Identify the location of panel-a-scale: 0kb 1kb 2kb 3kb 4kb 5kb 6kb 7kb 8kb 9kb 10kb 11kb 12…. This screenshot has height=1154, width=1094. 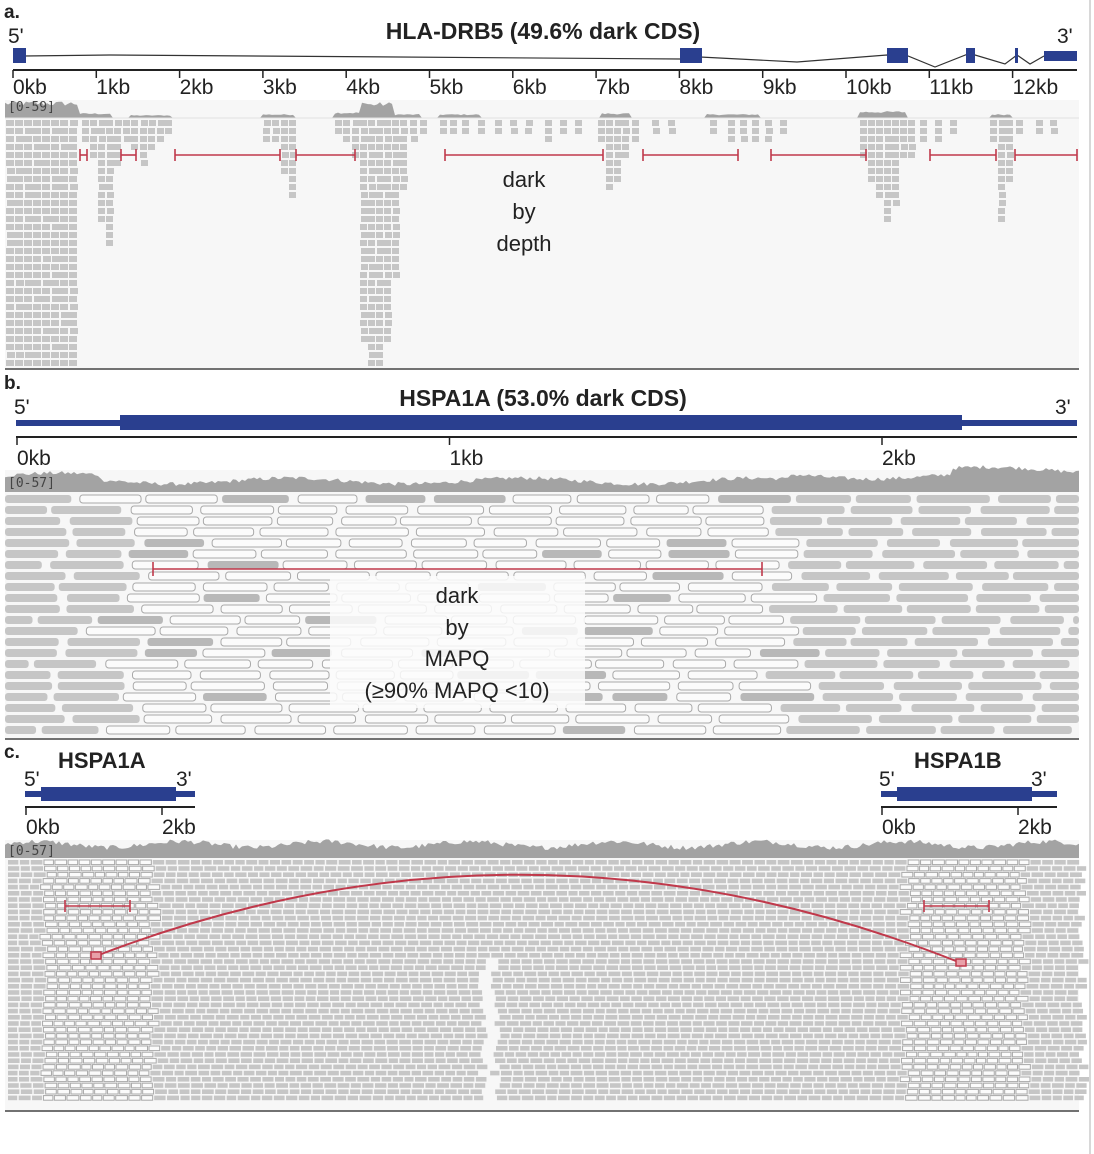
(544, 84).